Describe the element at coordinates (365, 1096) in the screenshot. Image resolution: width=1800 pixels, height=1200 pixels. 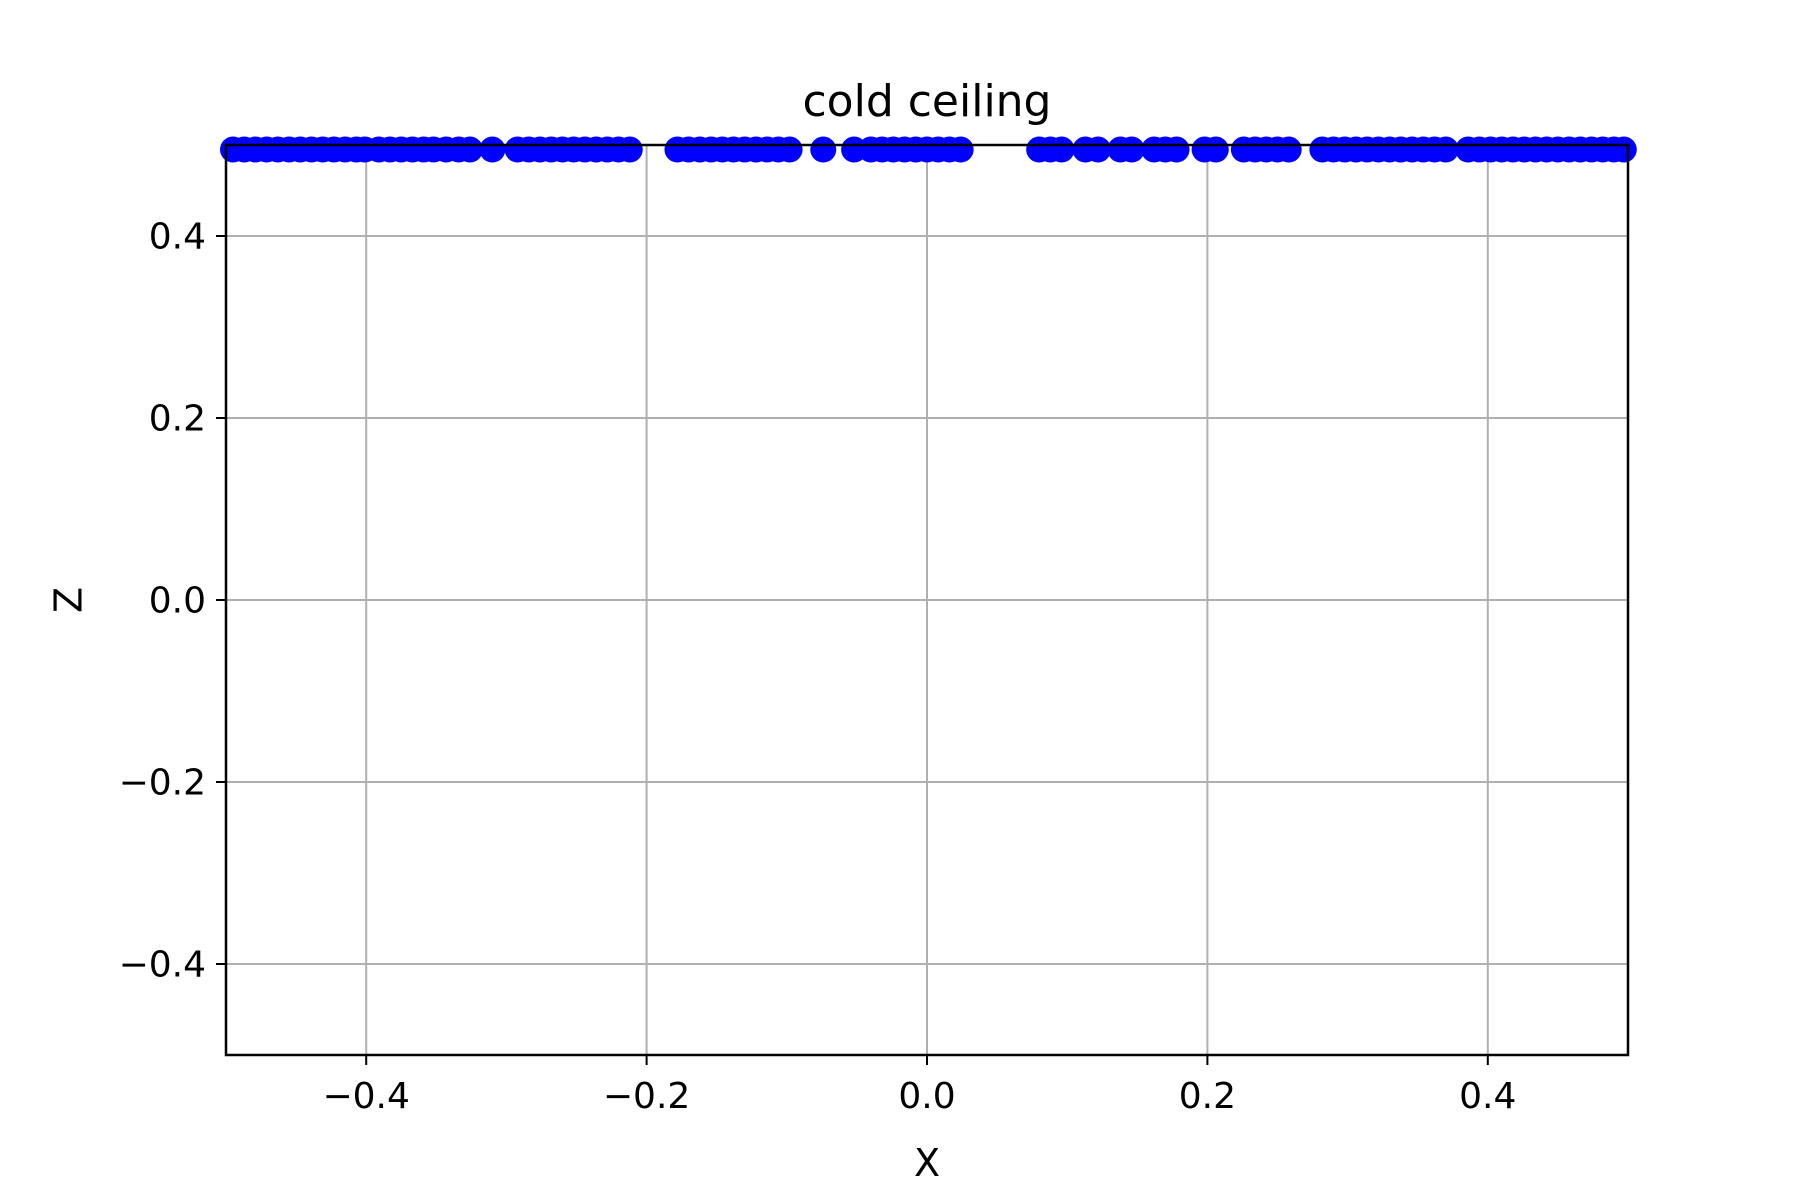
I see `x-tick-label: −0.4` at that location.